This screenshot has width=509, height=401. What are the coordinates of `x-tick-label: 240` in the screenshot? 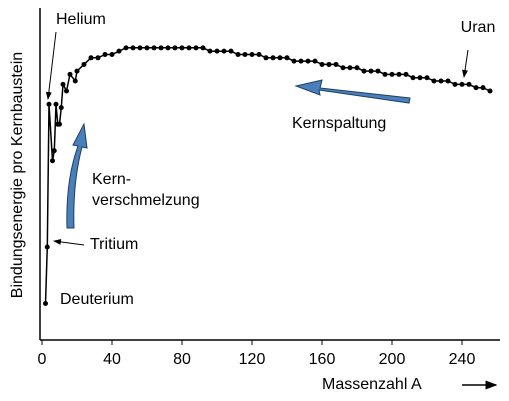 It's located at (462, 359).